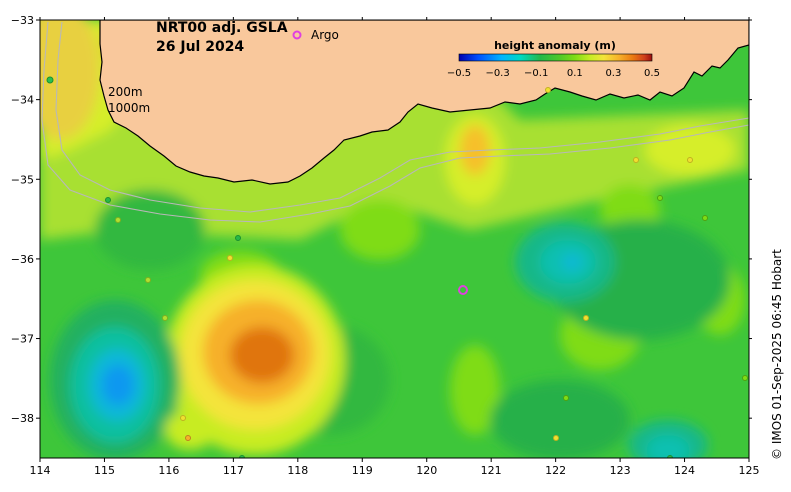 This screenshot has width=791, height=492. What do you see at coordinates (536, 73) in the screenshot?
I see `colorbar-tick-label: −0.1` at bounding box center [536, 73].